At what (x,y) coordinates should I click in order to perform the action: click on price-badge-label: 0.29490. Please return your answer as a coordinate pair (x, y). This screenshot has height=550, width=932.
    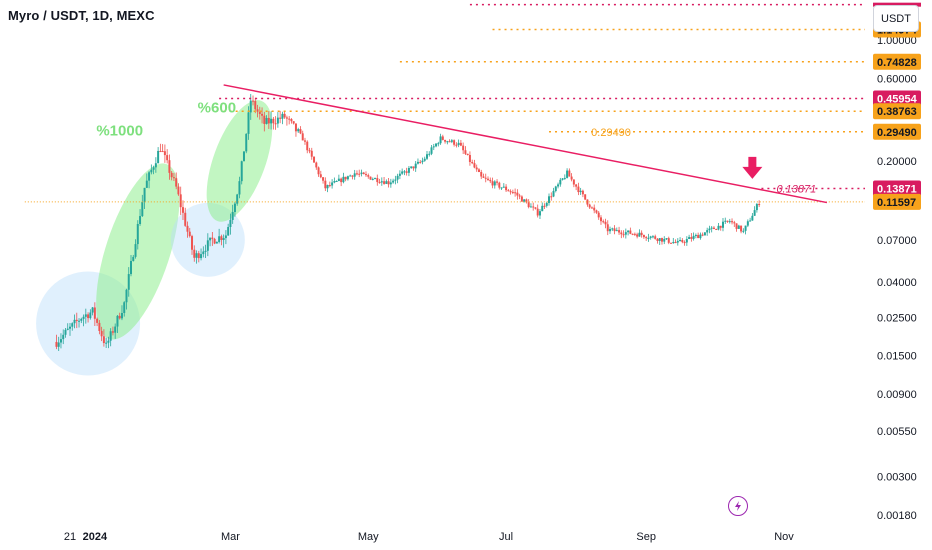
    Looking at the image, I should click on (897, 133).